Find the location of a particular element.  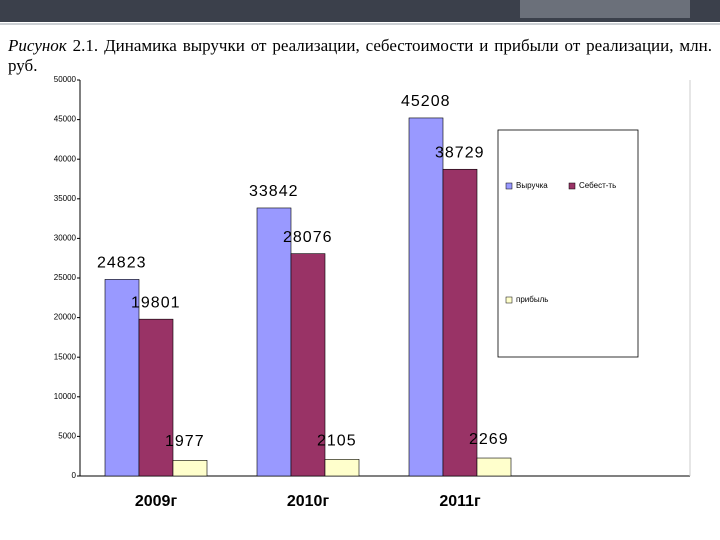

data-label: 19801 is located at coordinates (156, 302).